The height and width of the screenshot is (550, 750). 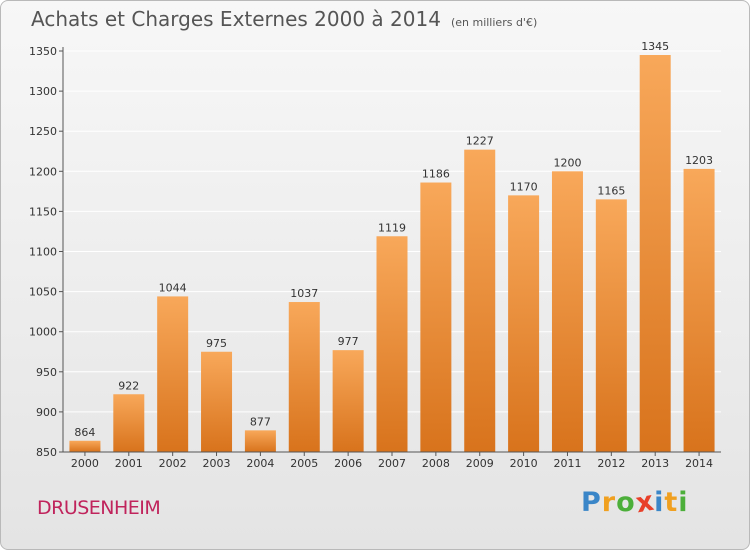 I want to click on value-label-2014: 1203, so click(x=699, y=160).